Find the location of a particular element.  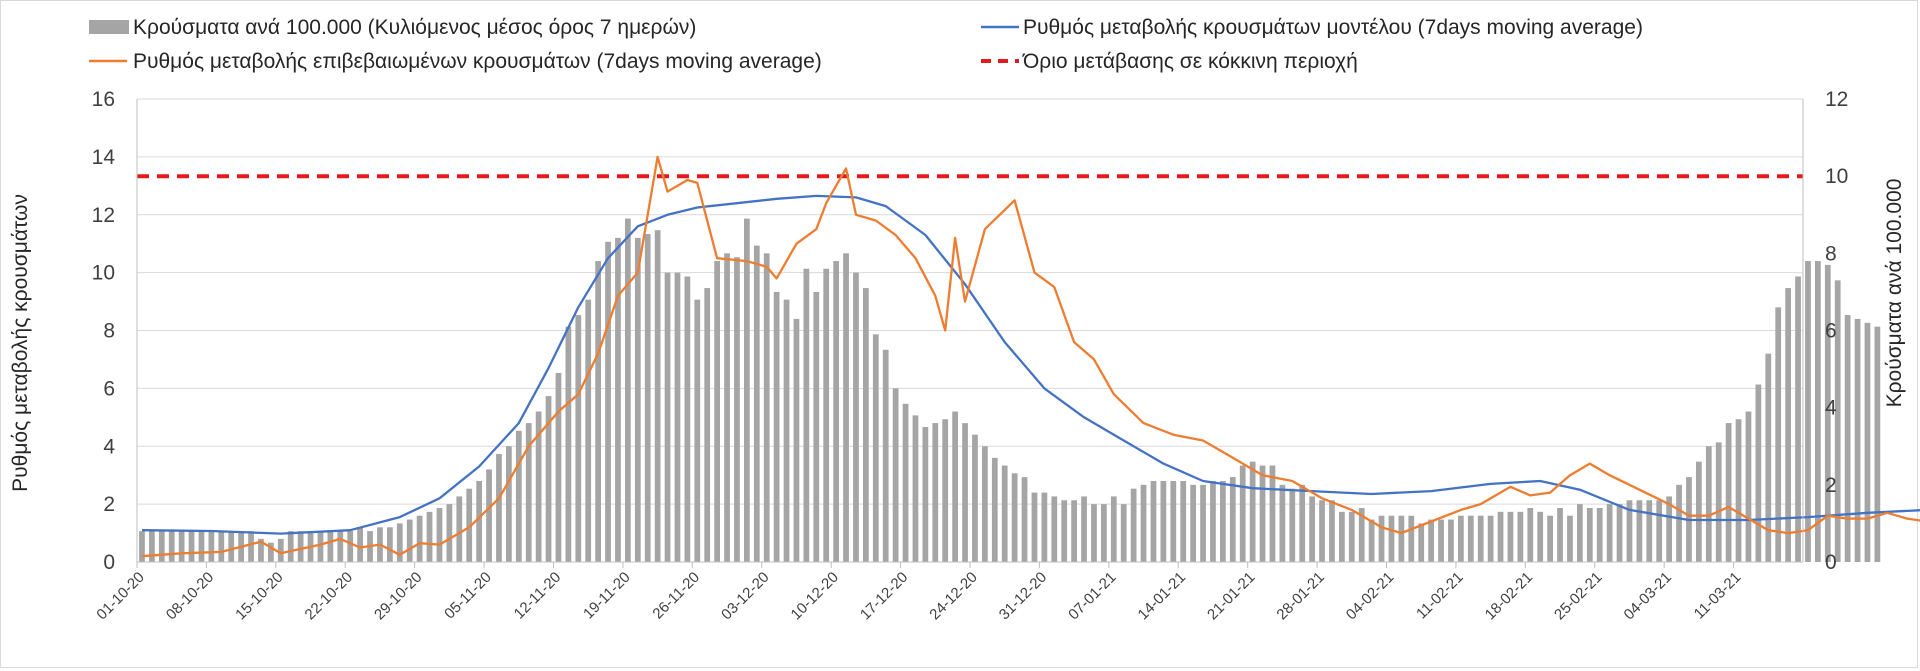

y-left-tick-label: 4 is located at coordinates (109, 446).